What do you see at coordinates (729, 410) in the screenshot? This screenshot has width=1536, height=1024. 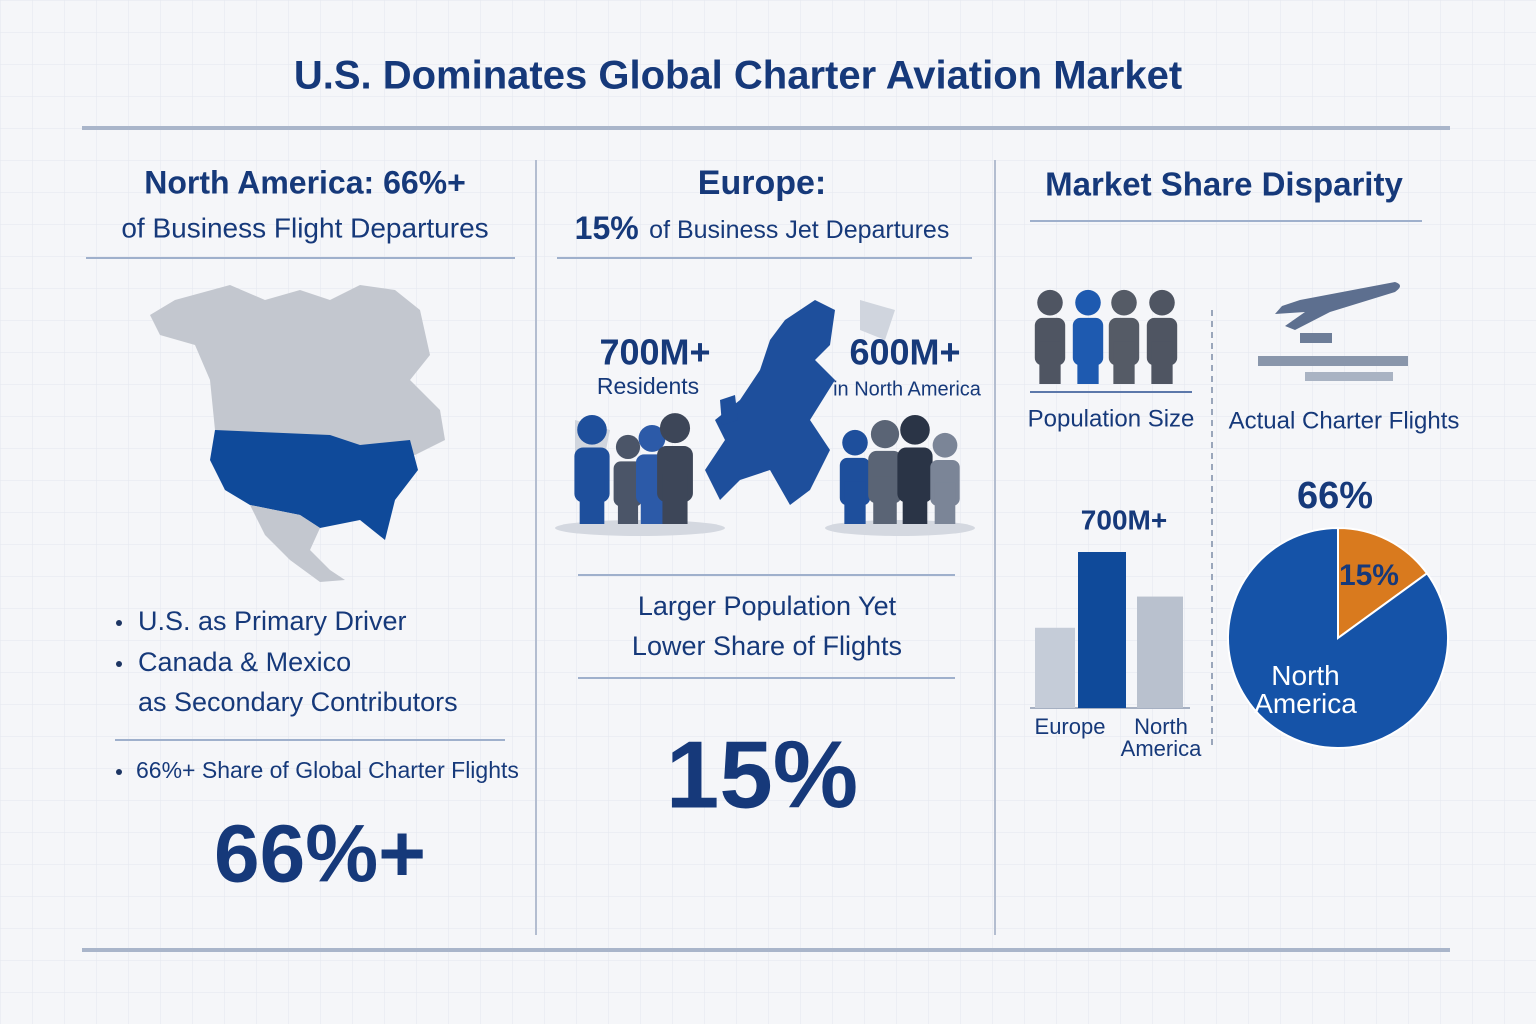 I see `uk-shape` at bounding box center [729, 410].